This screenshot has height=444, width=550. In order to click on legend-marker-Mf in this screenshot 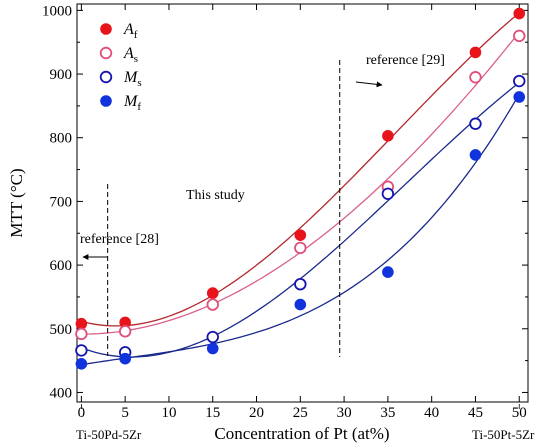, I will do `click(106, 101)`.